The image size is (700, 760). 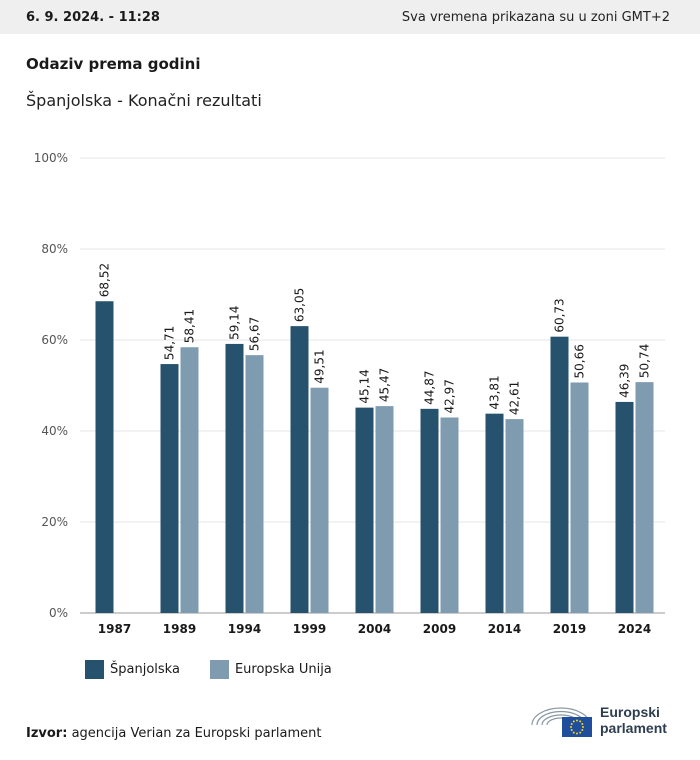 I want to click on x-tick-label: 1999, so click(x=309, y=629).